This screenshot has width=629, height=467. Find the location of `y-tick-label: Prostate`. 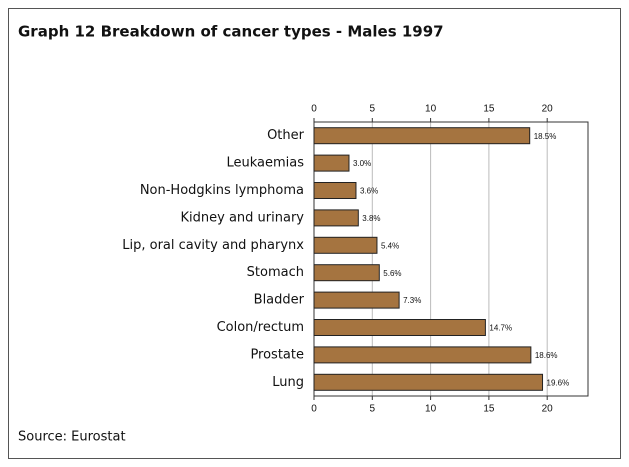

y-tick-label: Prostate is located at coordinates (277, 354).